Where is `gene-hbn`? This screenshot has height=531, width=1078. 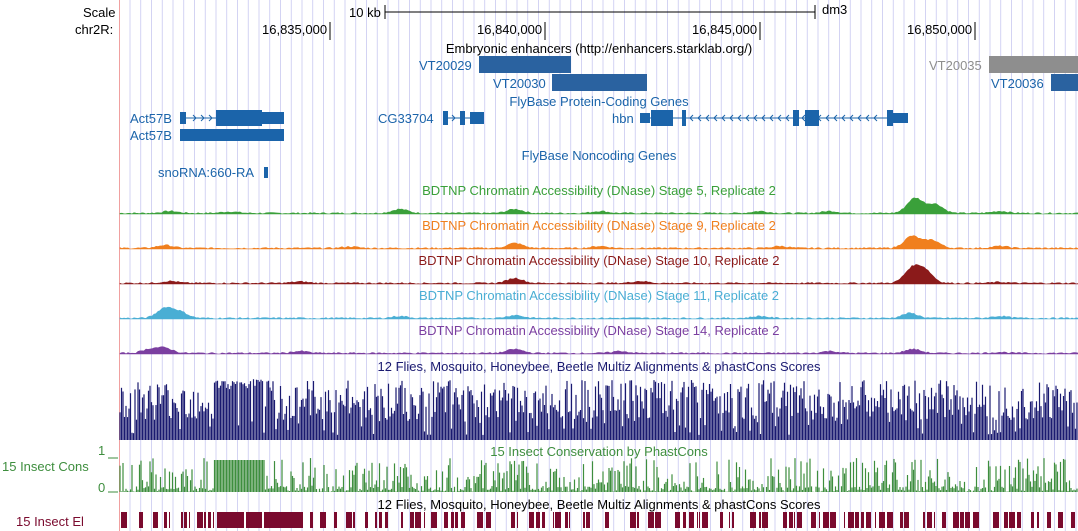 gene-hbn is located at coordinates (774, 118).